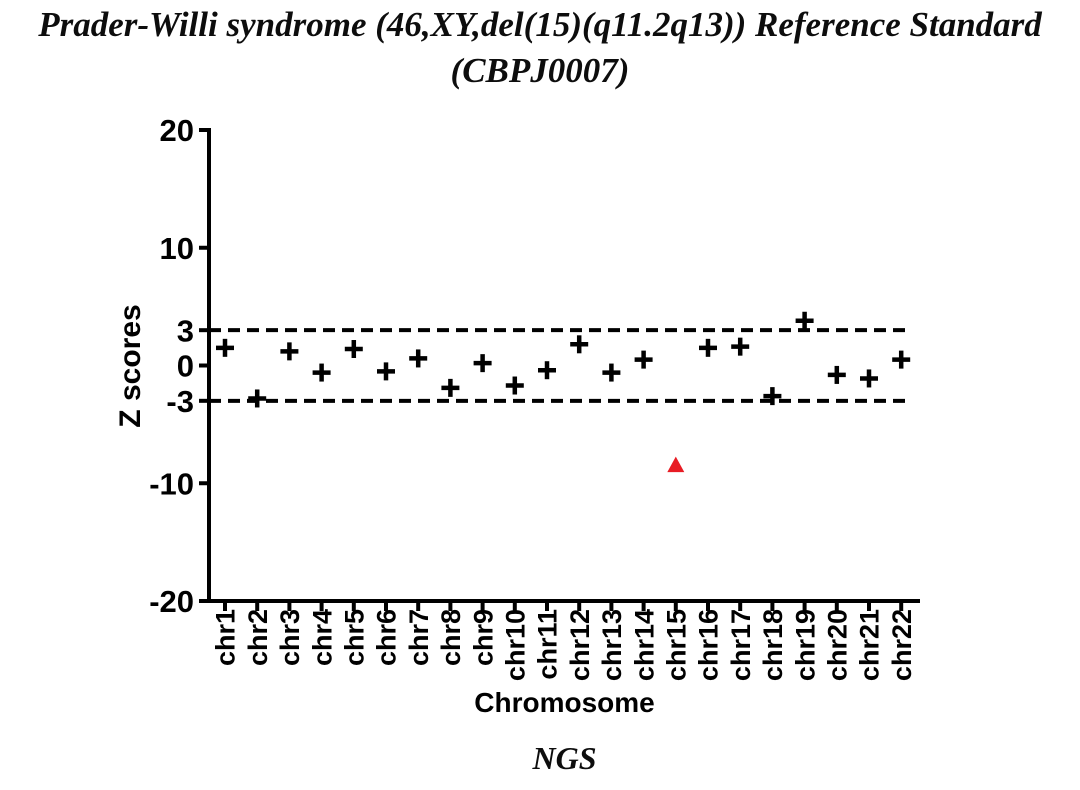  Describe the element at coordinates (677, 645) in the screenshot. I see `x-tick-label-chr15: chr15` at that location.